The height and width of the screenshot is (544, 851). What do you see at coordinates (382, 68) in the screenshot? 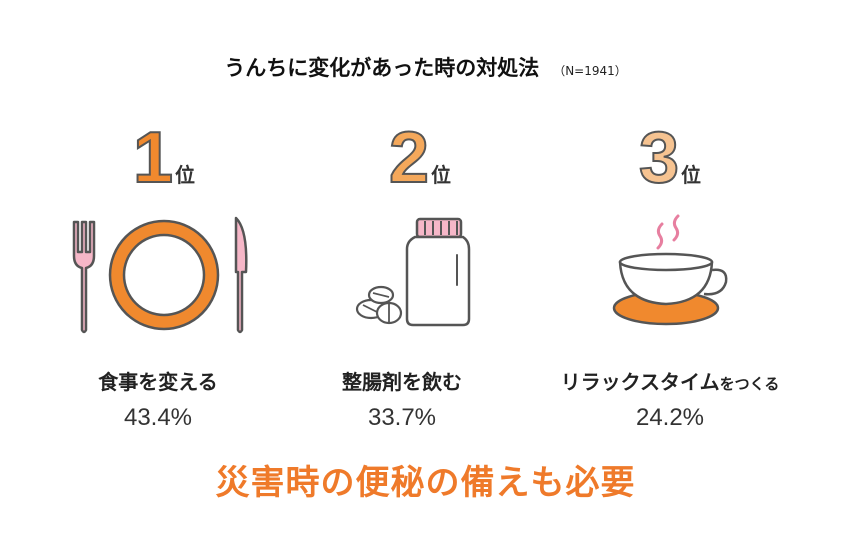
I see `title-text: うんちに変化があった時の対処法` at bounding box center [382, 68].